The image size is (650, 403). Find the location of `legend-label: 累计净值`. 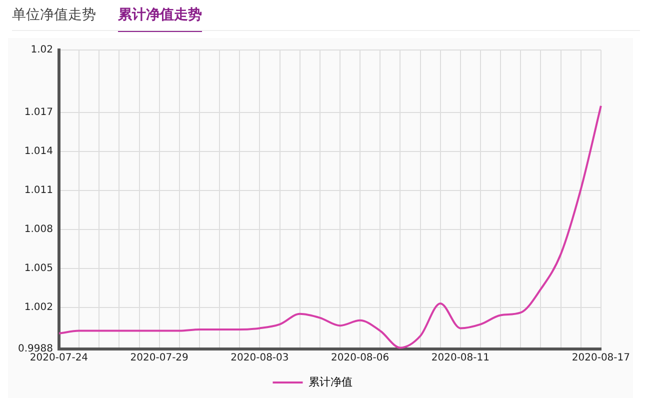

legend-label: 累计净值 is located at coordinates (330, 381).